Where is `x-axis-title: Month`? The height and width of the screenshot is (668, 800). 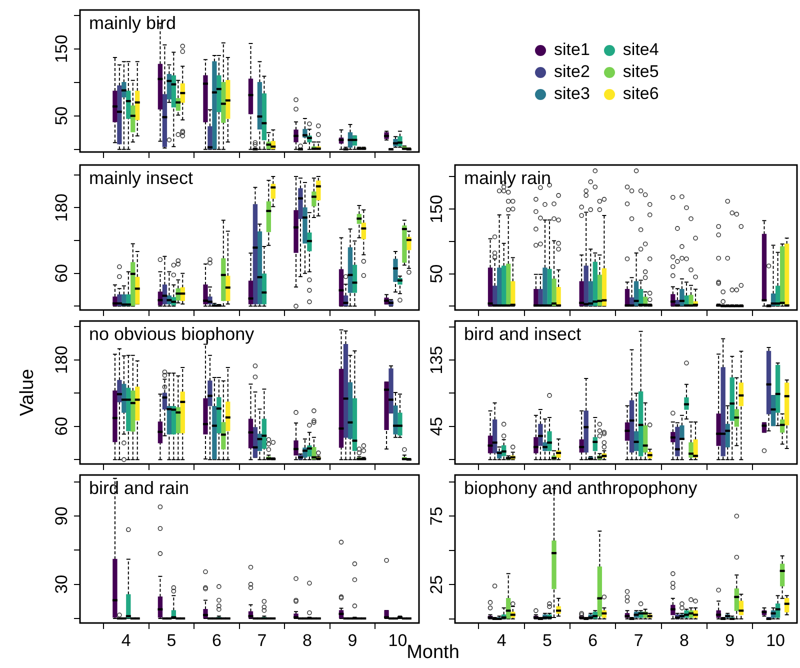
x-axis-title: Month is located at coordinates (433, 652).